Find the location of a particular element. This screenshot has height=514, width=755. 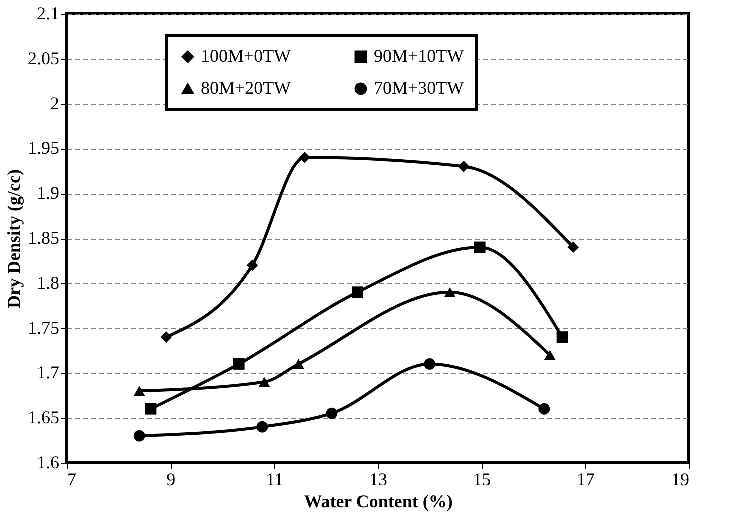

y-tick-label: 2.05 is located at coordinates (44, 58).